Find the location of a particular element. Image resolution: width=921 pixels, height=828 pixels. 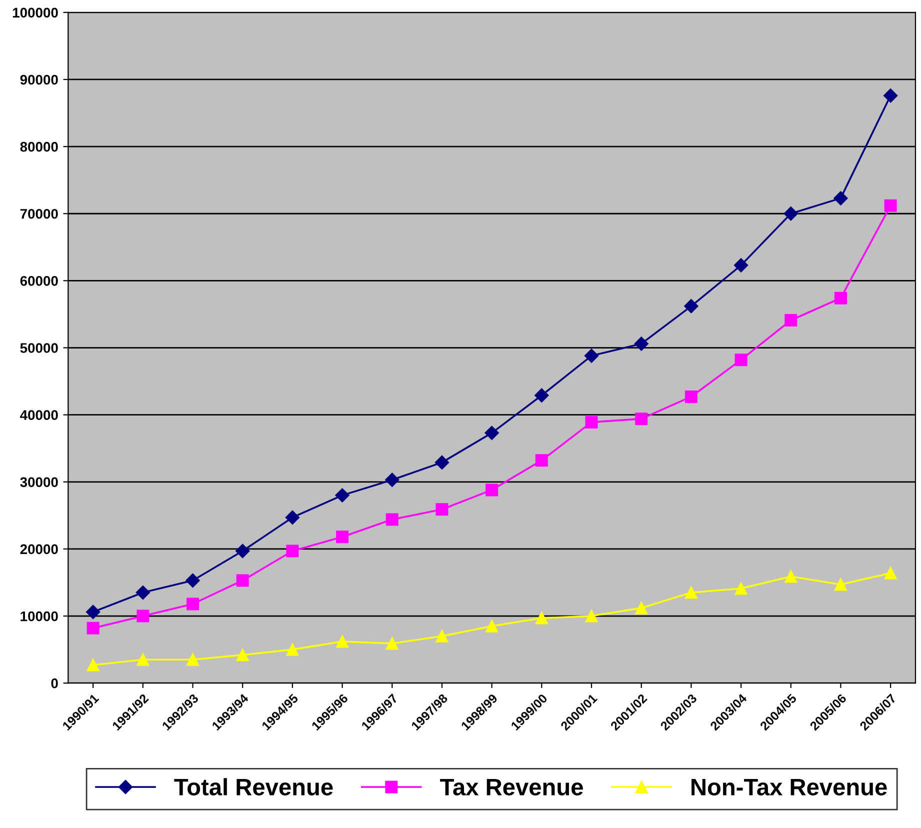

y-tick-label: 50000 is located at coordinates (39, 348).